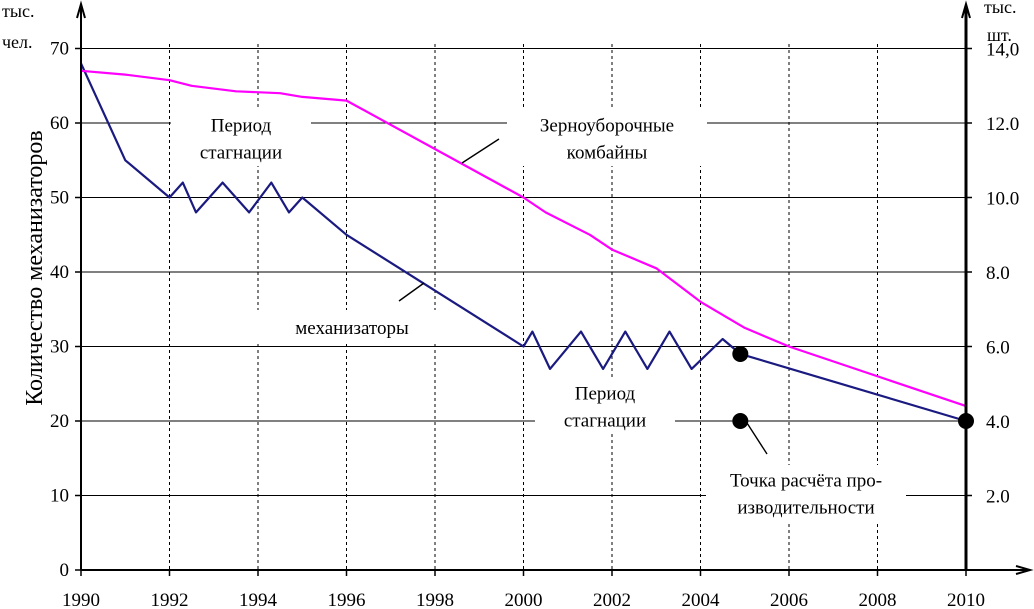 This screenshot has width=1034, height=609. I want to click on x-tick-label: 1990, so click(81, 599).